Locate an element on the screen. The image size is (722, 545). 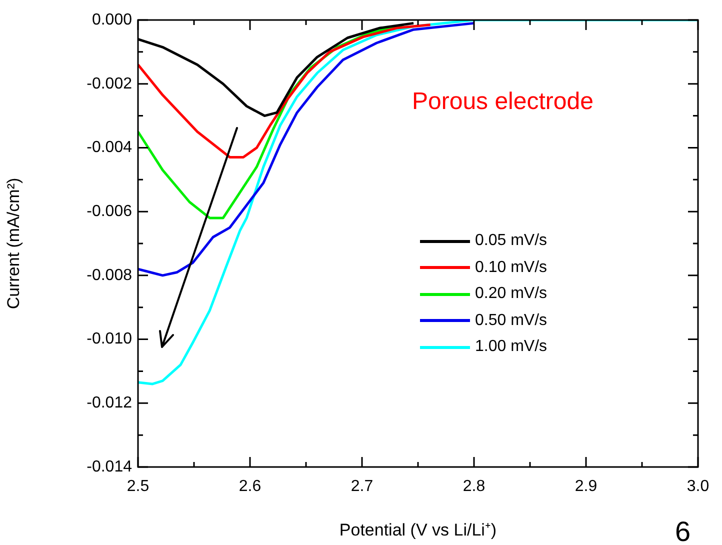
x-tick-label: 2.8 is located at coordinates (474, 487).